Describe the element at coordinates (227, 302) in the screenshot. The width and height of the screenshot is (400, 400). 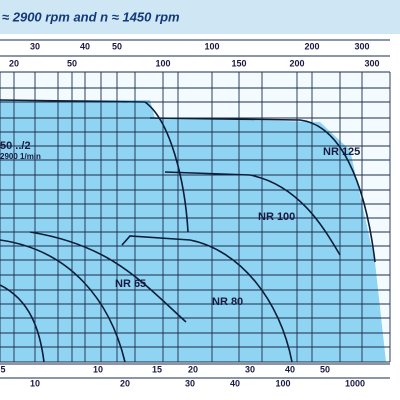
I see `curve-label: NR 80` at that location.